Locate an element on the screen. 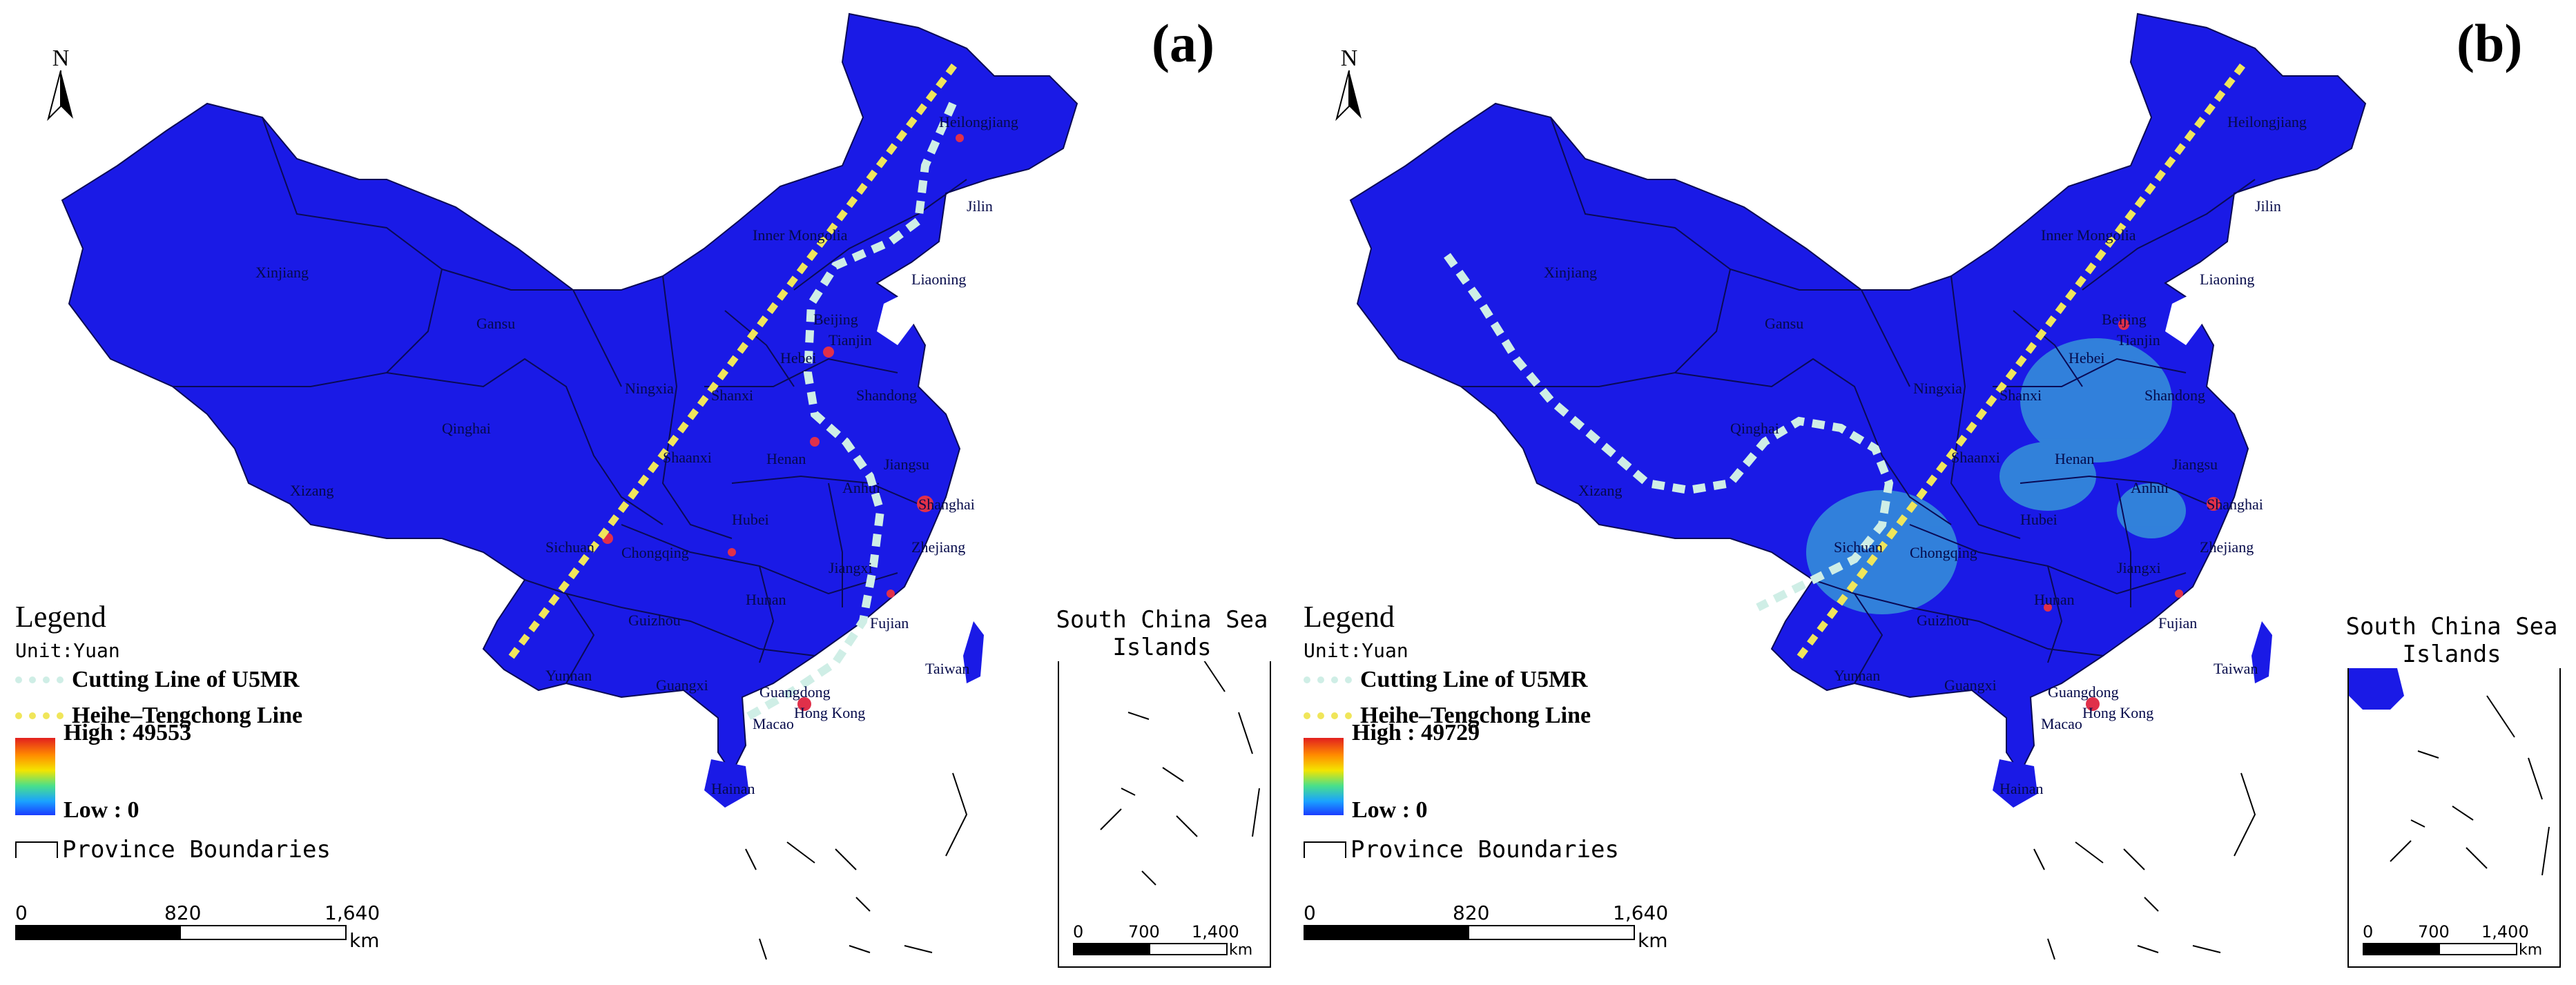  scale-tick: 820 is located at coordinates (183, 912).